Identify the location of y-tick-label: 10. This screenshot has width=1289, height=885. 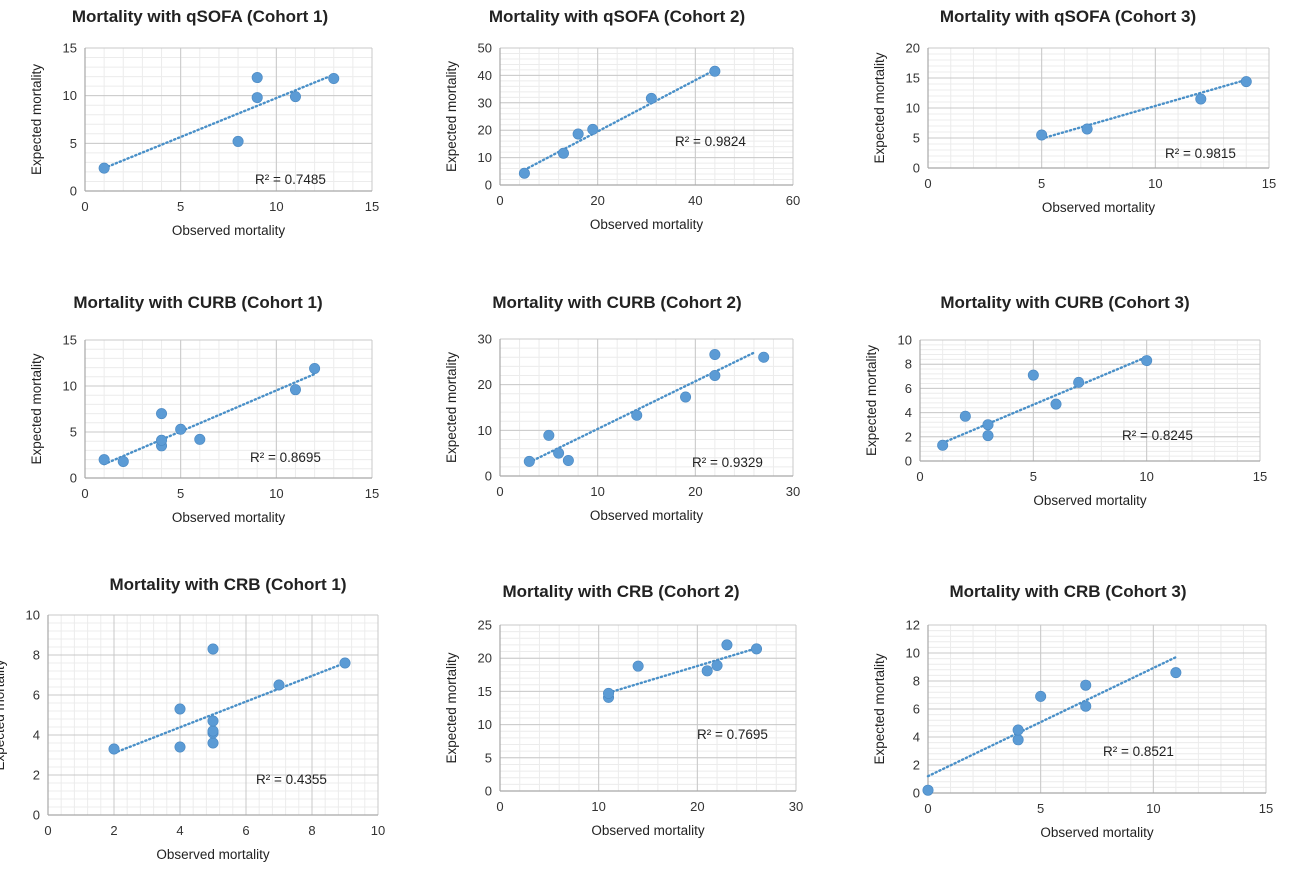
(913, 653).